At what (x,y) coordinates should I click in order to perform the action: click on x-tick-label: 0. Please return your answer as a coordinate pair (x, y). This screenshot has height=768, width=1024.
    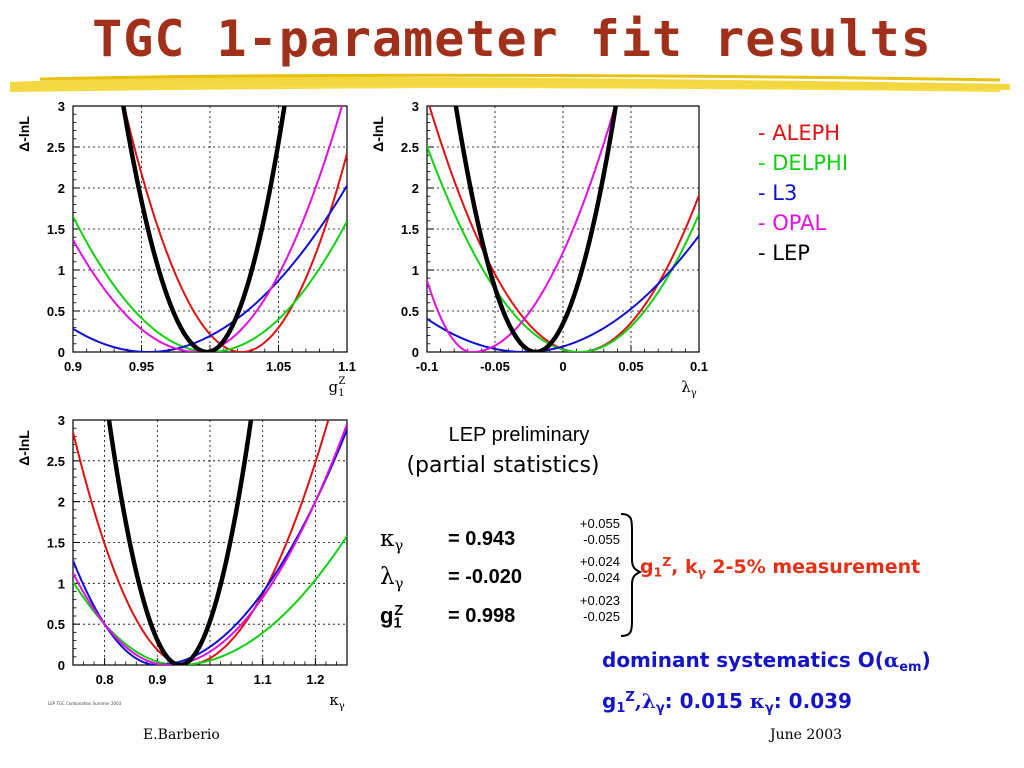
    Looking at the image, I should click on (562, 366).